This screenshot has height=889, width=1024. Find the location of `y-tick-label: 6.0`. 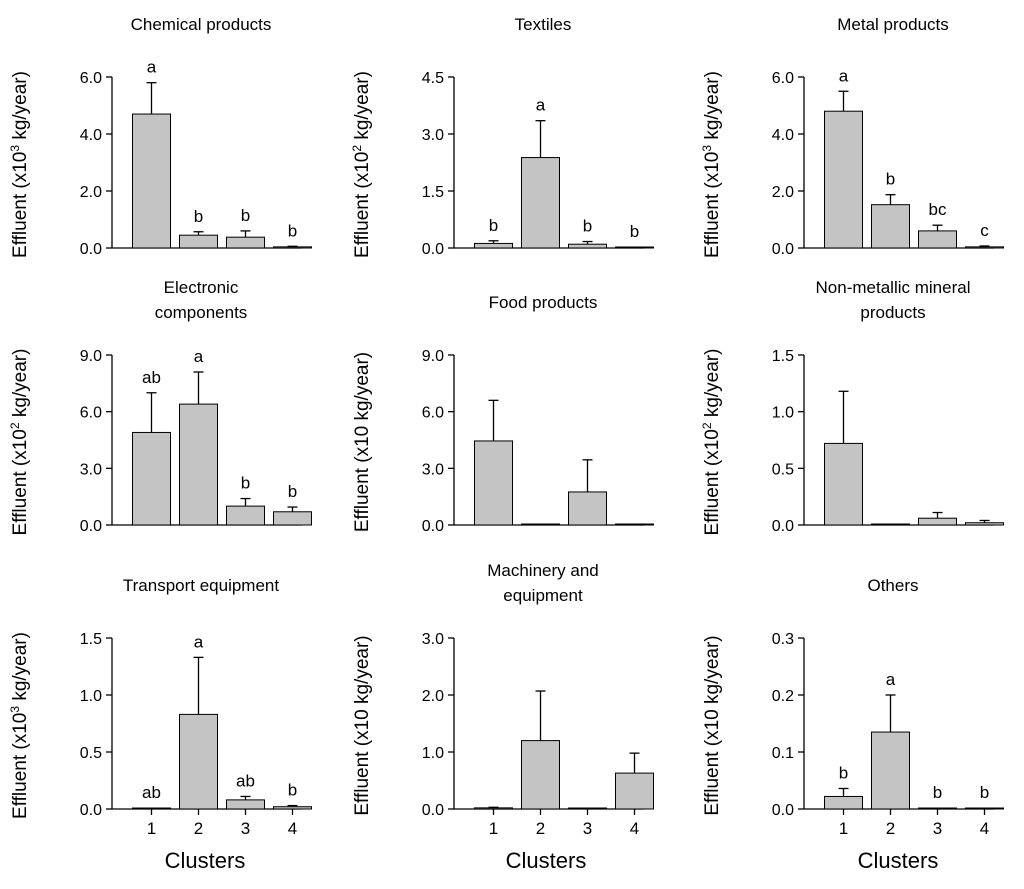

y-tick-label: 6.0 is located at coordinates (91, 78).